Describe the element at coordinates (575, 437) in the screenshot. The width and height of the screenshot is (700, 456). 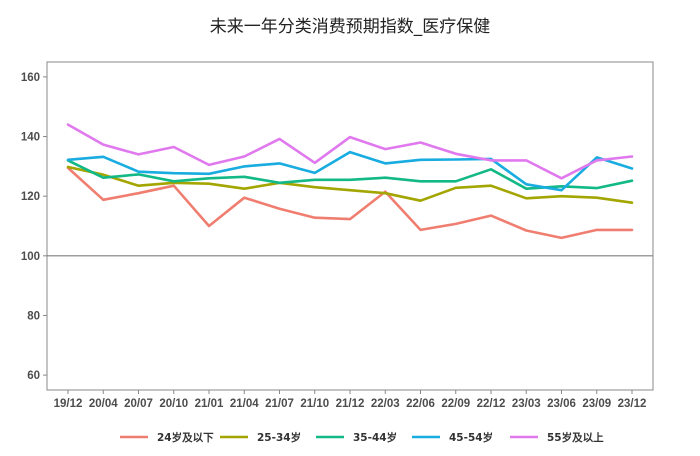
I see `legend-label-5: 55岁及以上` at that location.